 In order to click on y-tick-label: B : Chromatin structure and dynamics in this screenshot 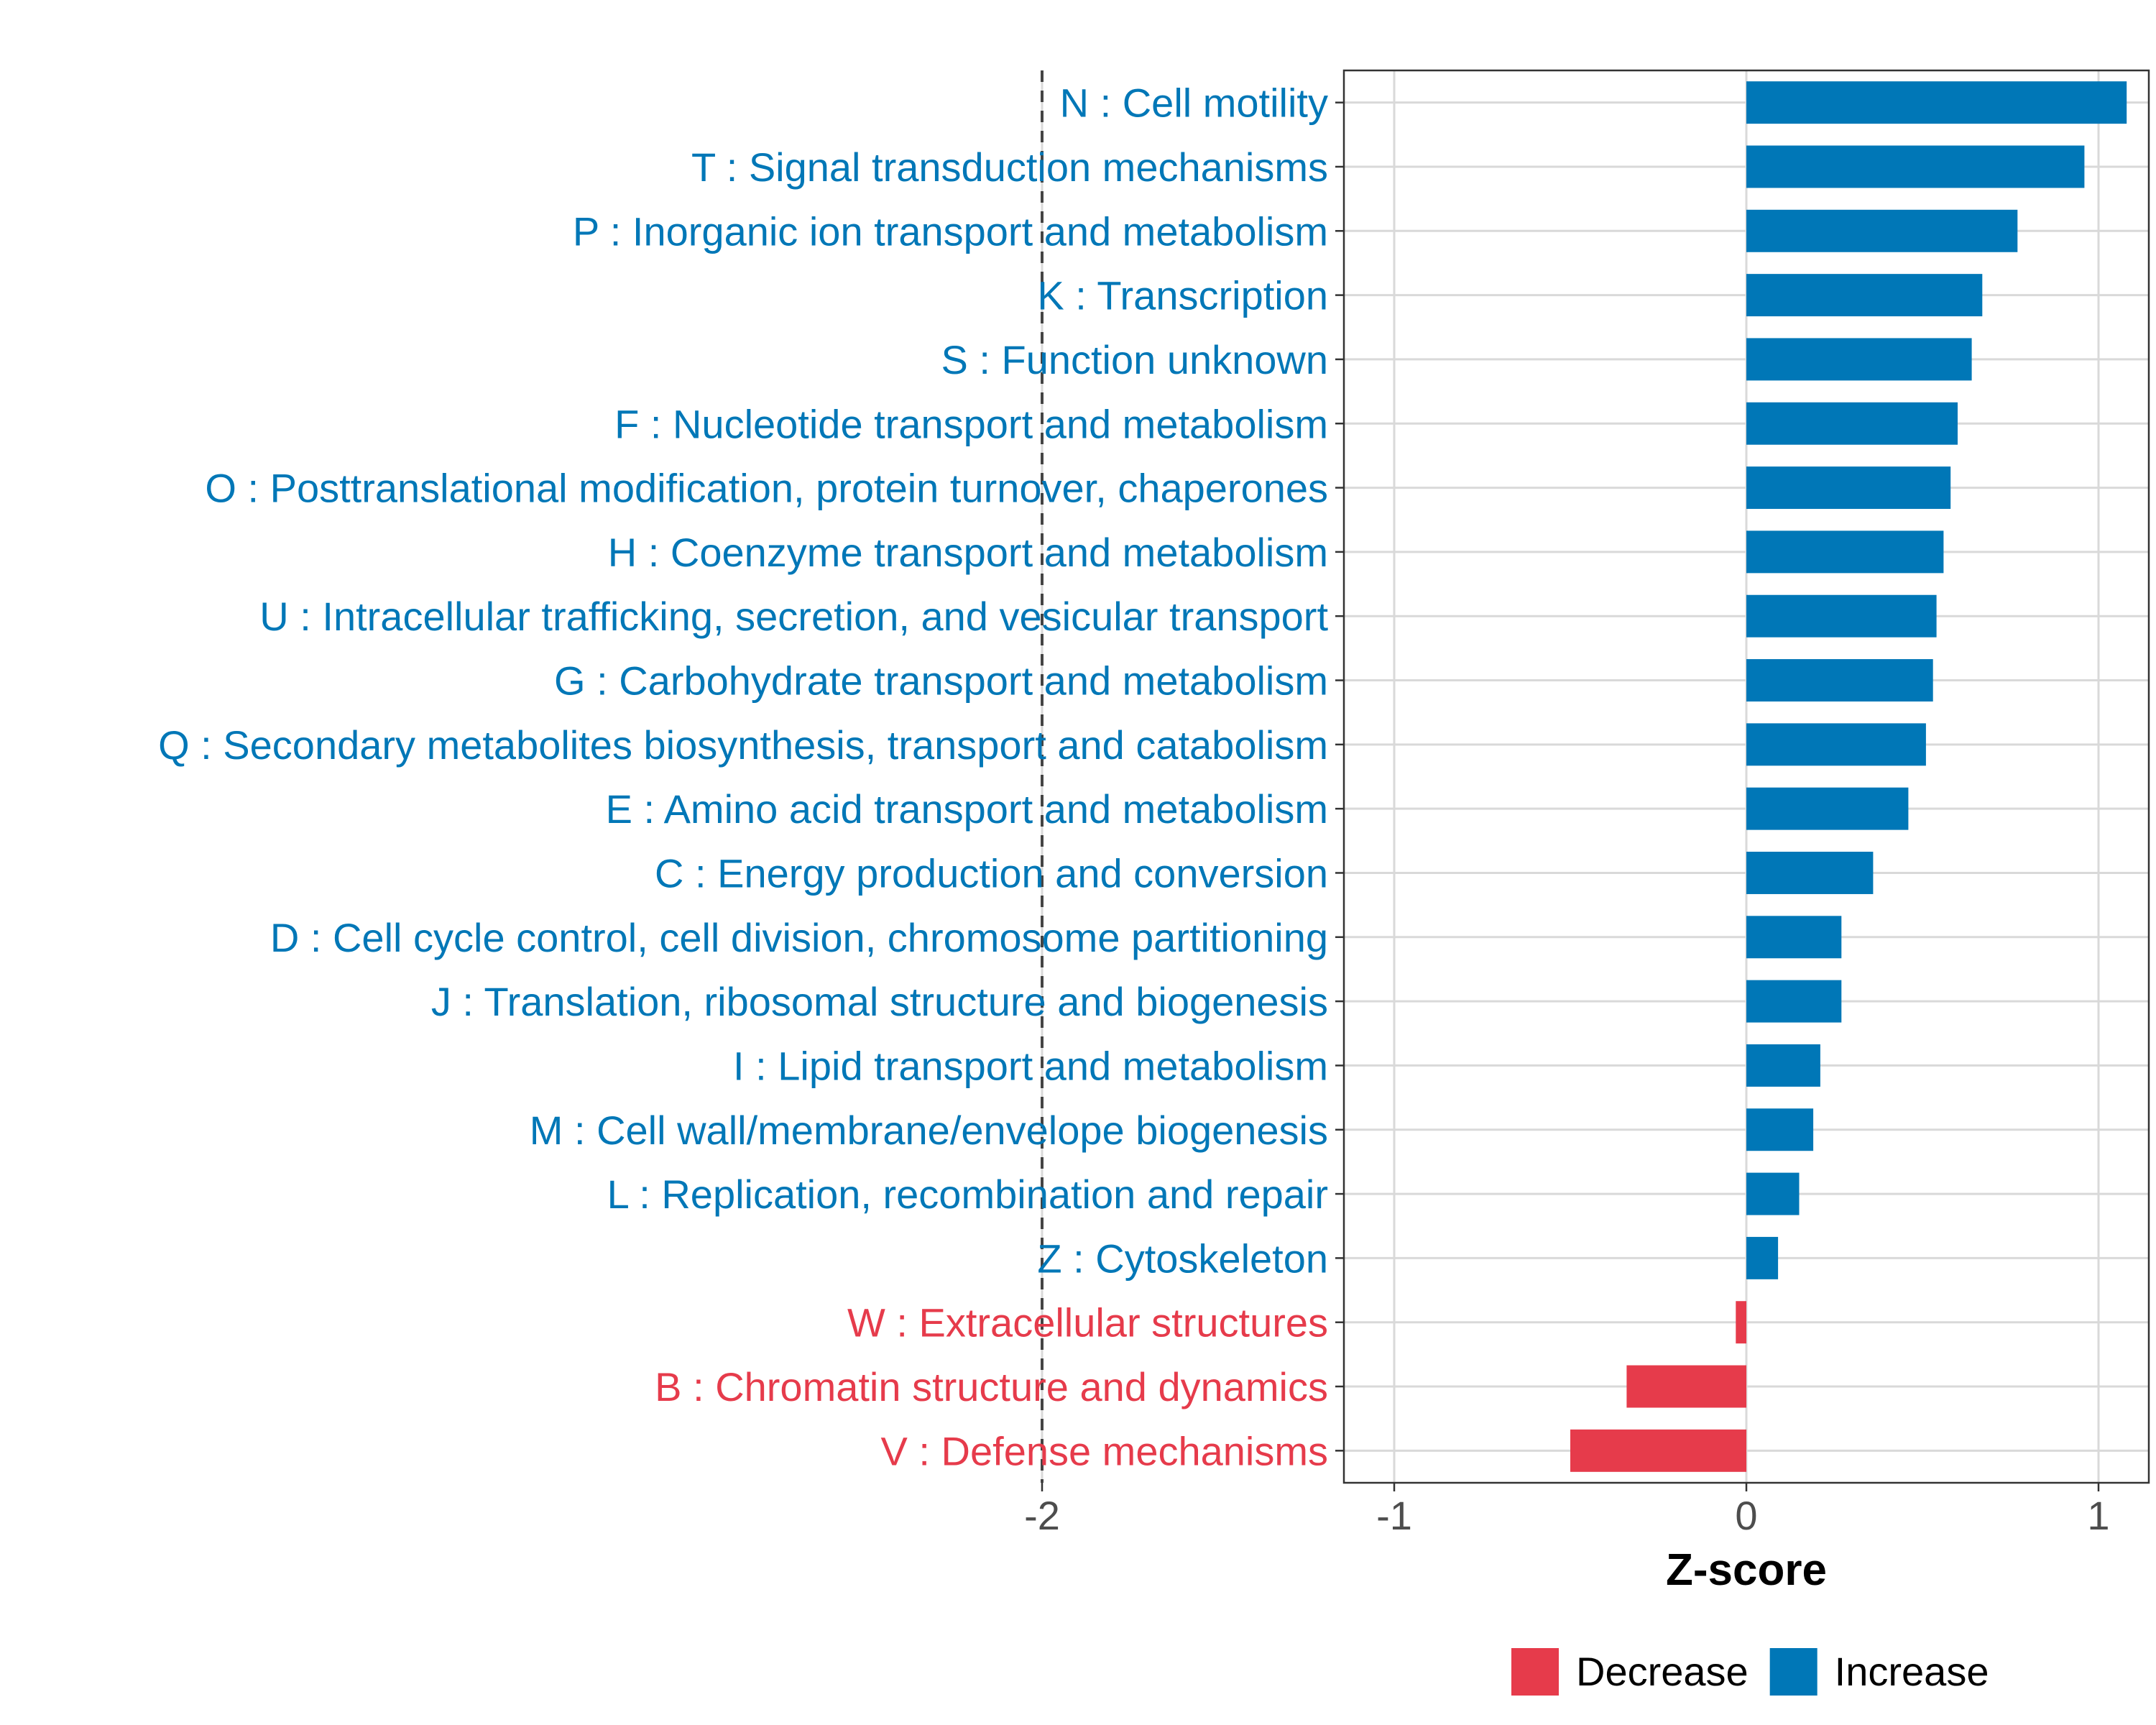, I will do `click(991, 1386)`.